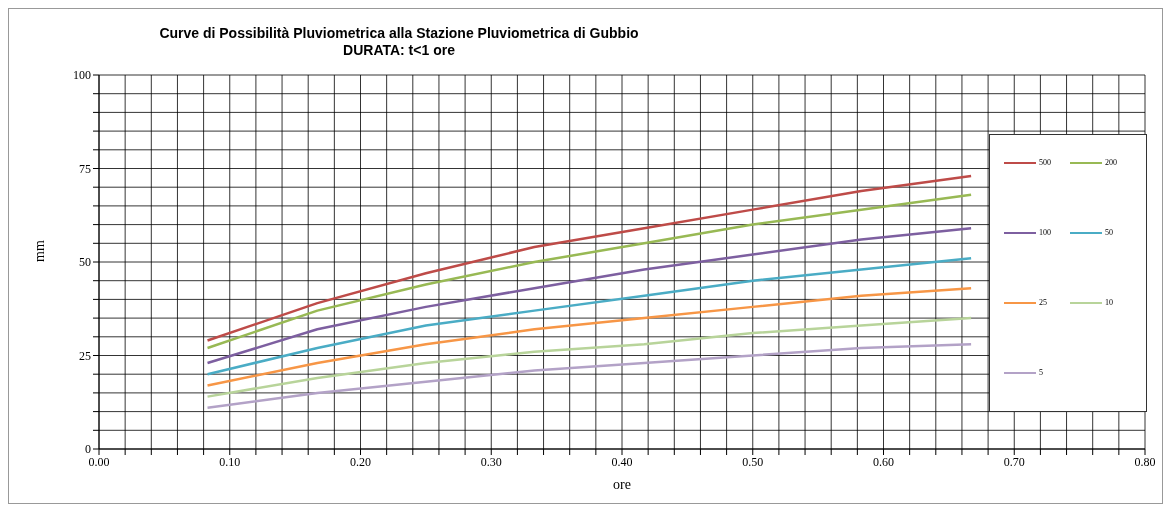 Image resolution: width=1171 pixels, height=512 pixels. I want to click on x-tick-label: 0.00, so click(99, 461).